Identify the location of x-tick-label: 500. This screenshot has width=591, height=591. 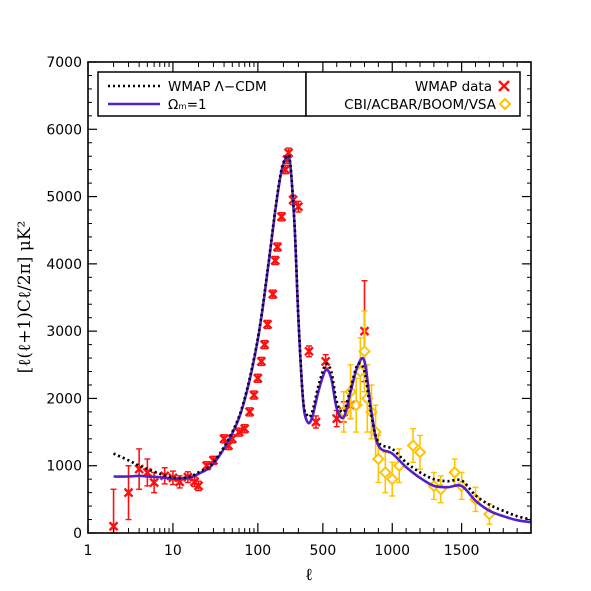
(323, 551).